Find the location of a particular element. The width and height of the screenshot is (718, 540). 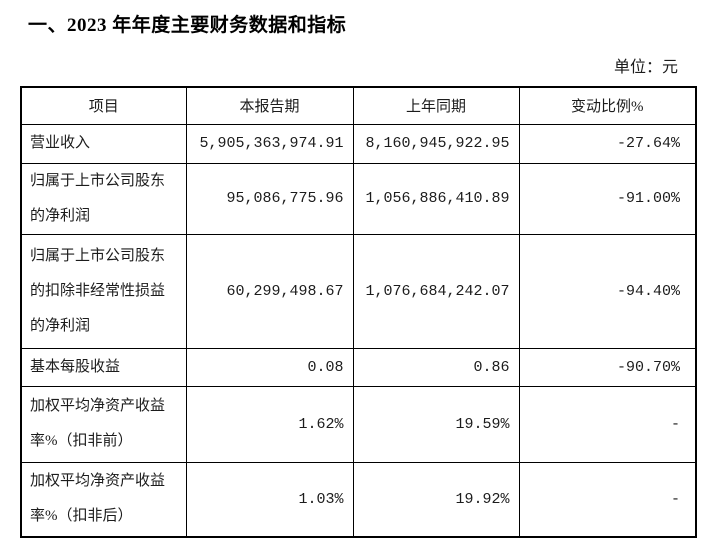

column-header-prior-period: 上年同期 is located at coordinates (436, 105).